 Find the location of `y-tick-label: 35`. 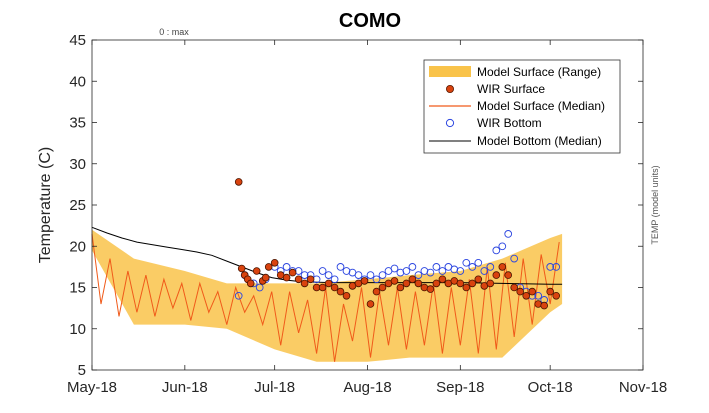

y-tick-label: 35 is located at coordinates (77, 123).